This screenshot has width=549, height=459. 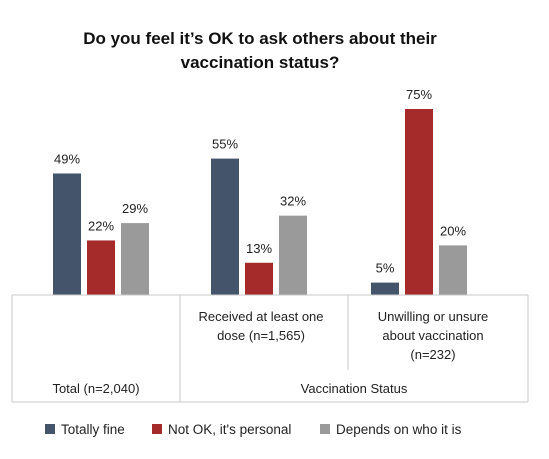 I want to click on category-label-3-line-2: about vaccination, so click(x=432, y=335).